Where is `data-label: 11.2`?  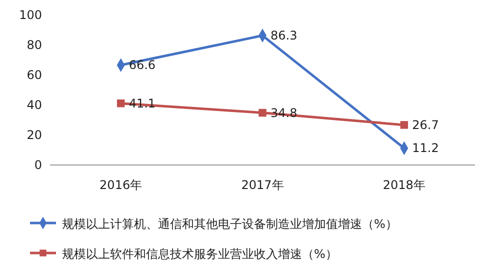 data-label: 11.2 is located at coordinates (425, 148).